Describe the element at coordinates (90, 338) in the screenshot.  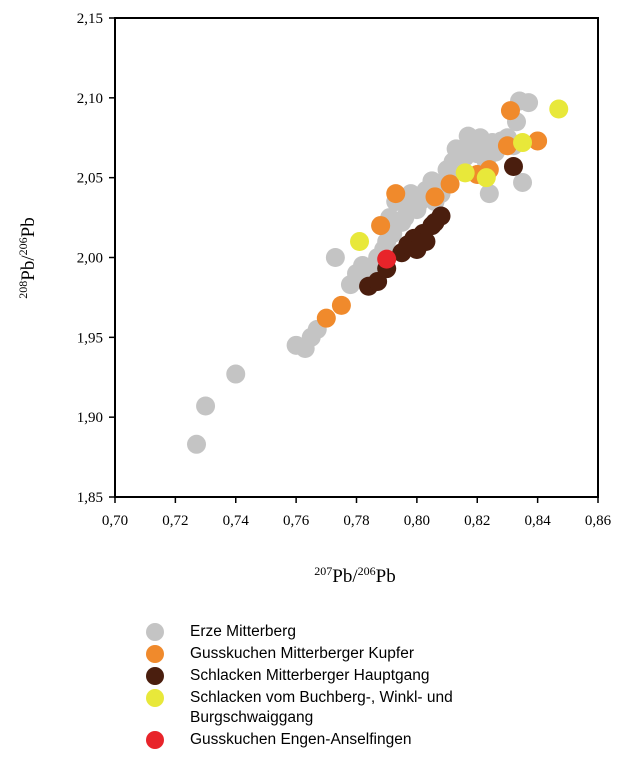
I see `y-tick-label: 1,95` at that location.